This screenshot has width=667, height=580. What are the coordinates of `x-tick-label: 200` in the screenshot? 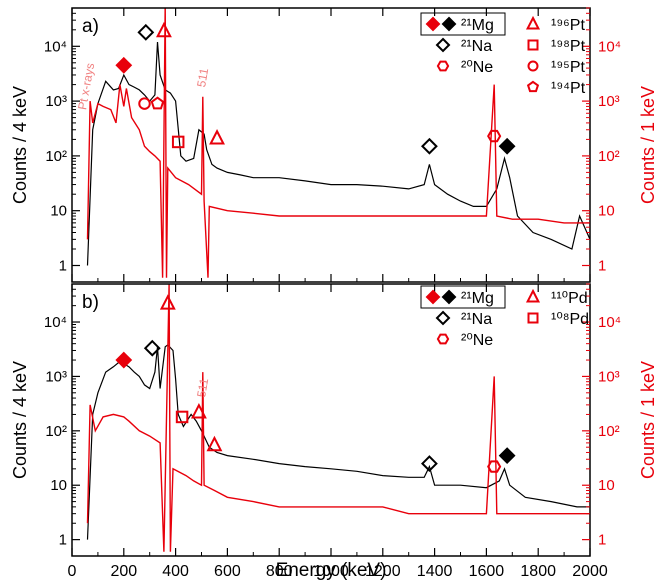 It's located at (123, 571).